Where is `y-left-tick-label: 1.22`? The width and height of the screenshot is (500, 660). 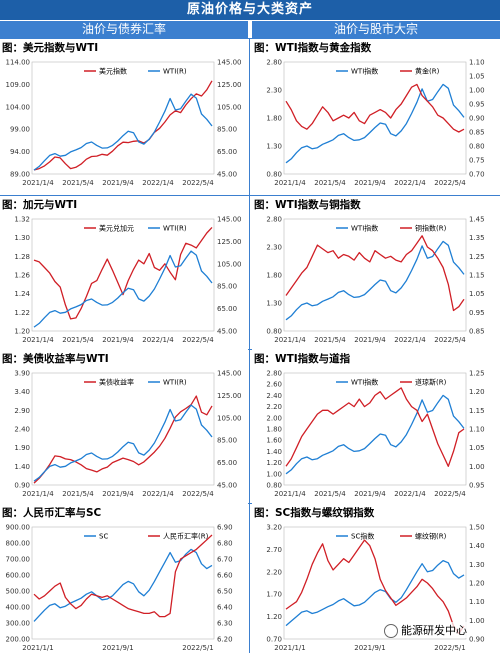
y-left-tick-label: 1.22 is located at coordinates (22, 313).